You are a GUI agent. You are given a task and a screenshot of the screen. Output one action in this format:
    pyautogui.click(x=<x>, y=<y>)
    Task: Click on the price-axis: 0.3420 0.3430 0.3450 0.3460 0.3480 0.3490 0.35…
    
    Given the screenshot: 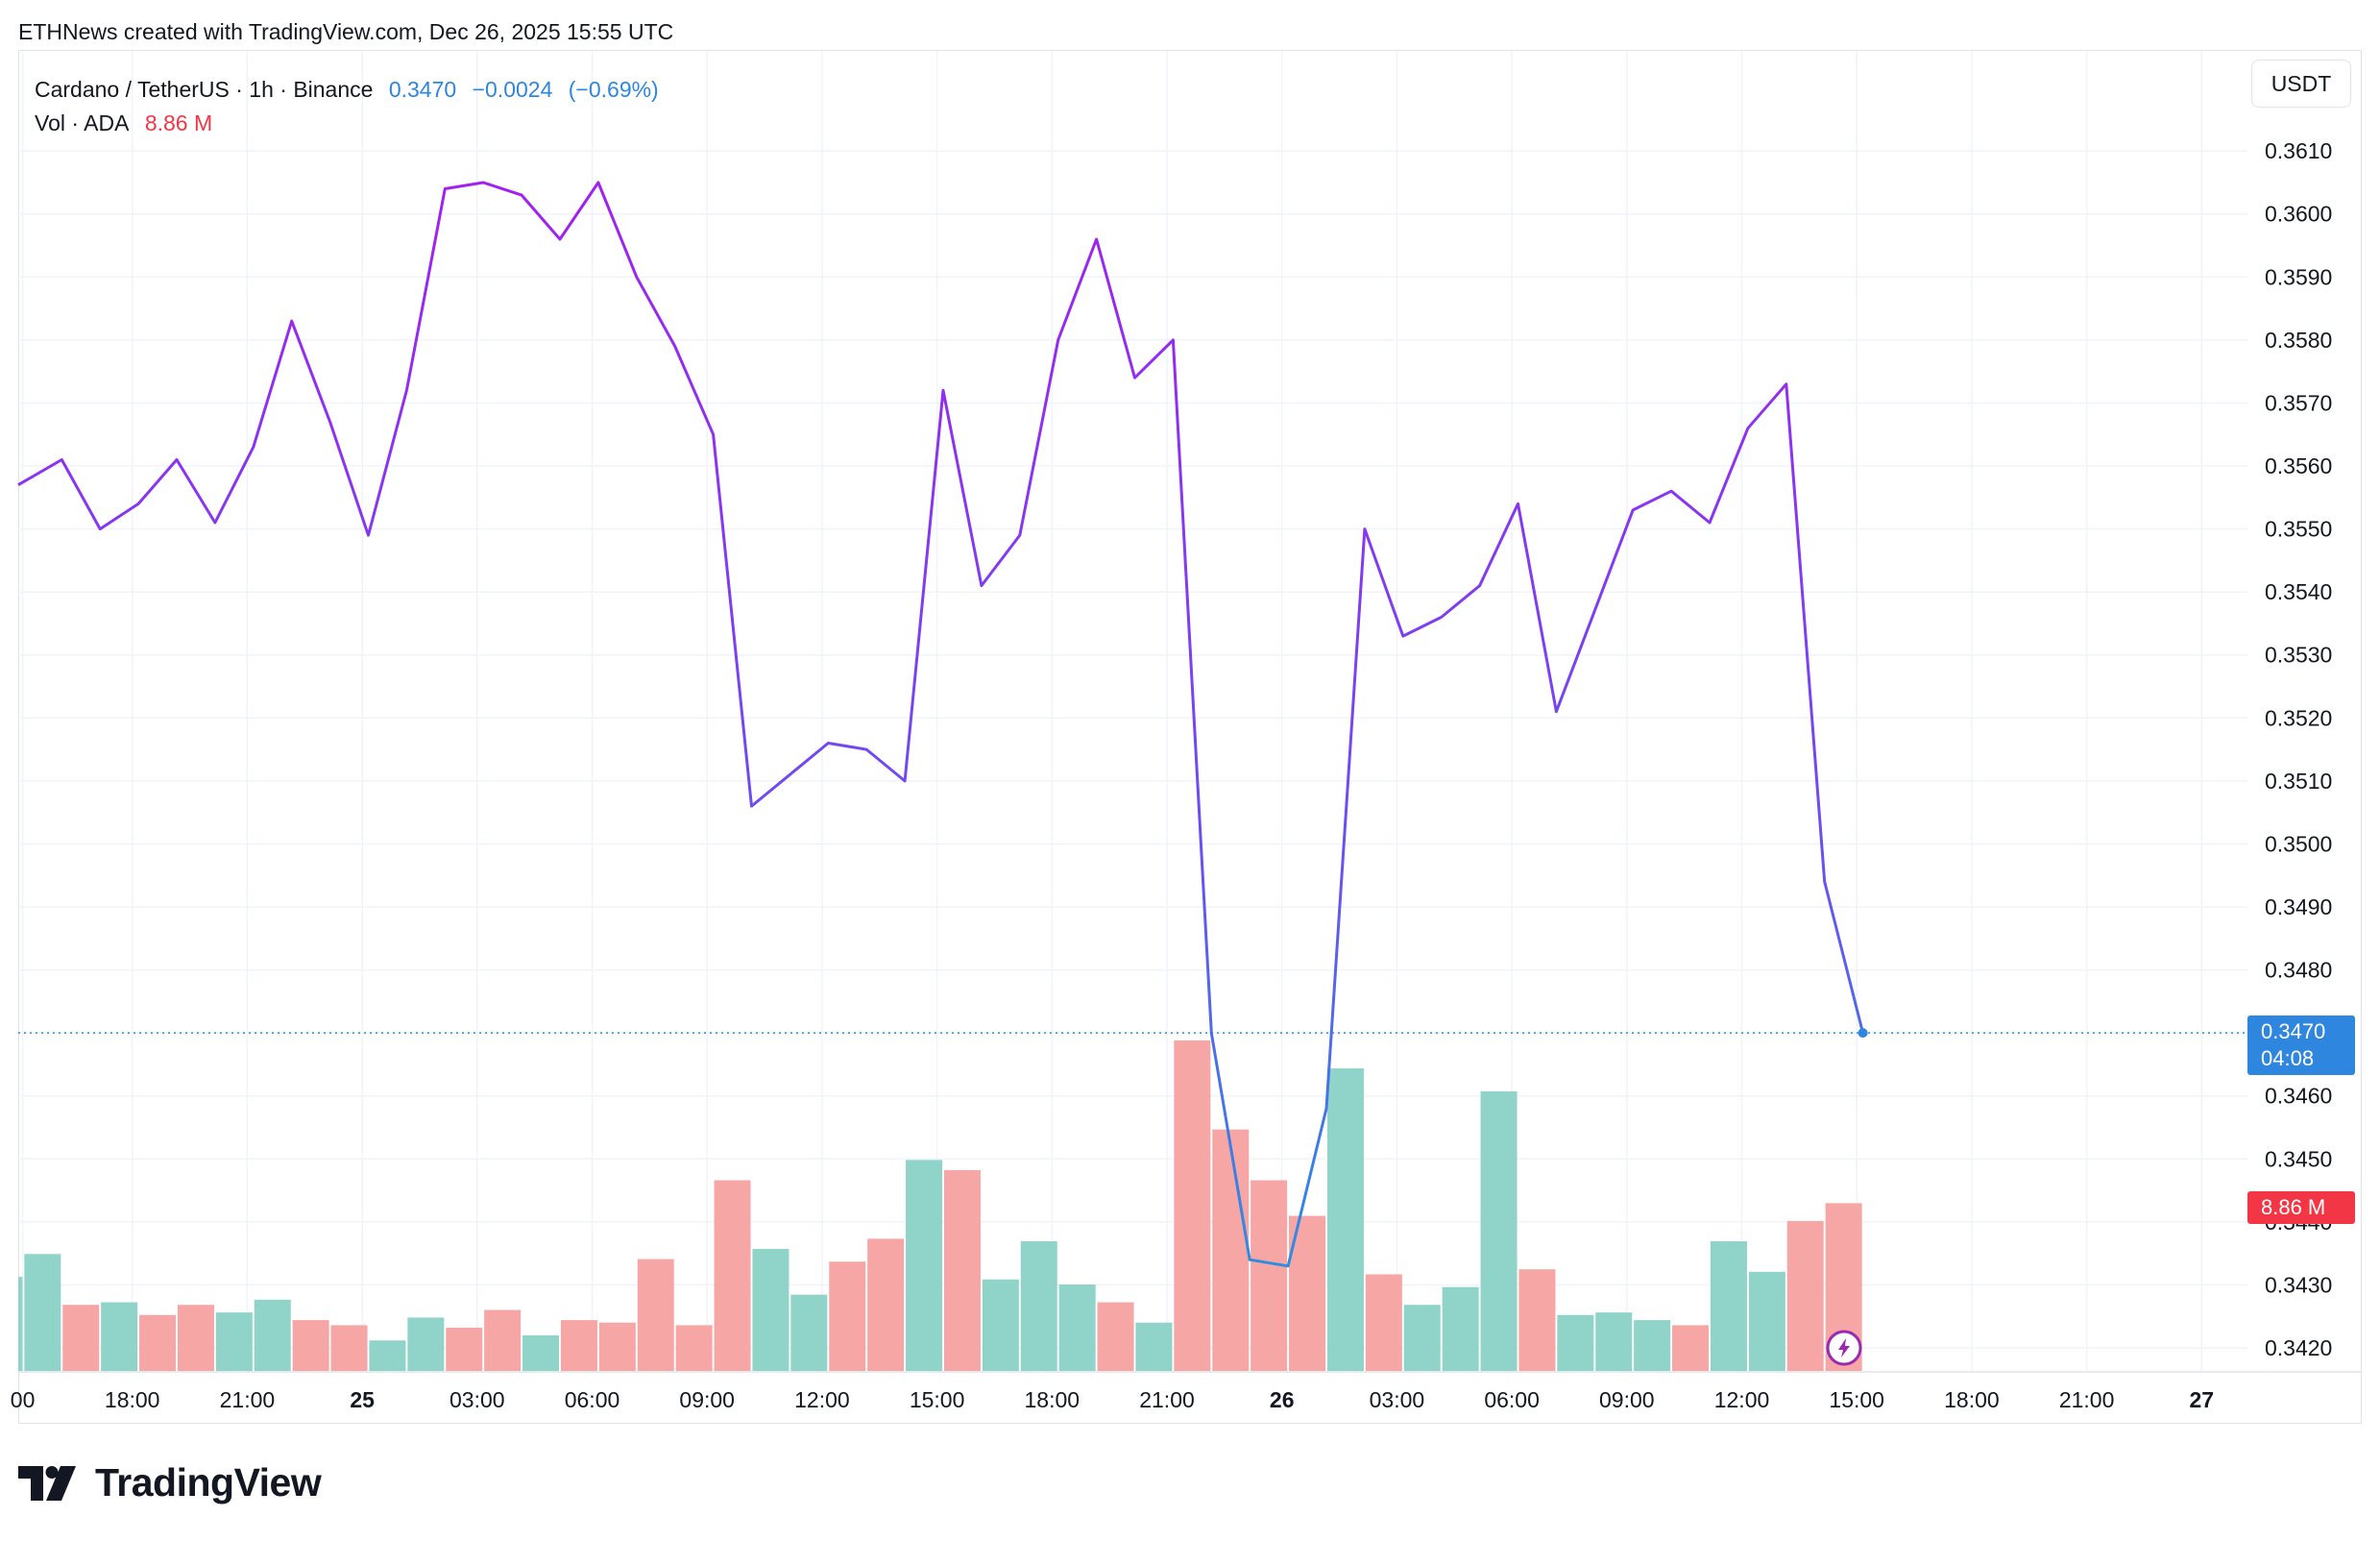 What is the action you would take?
    pyautogui.click(x=2298, y=749)
    